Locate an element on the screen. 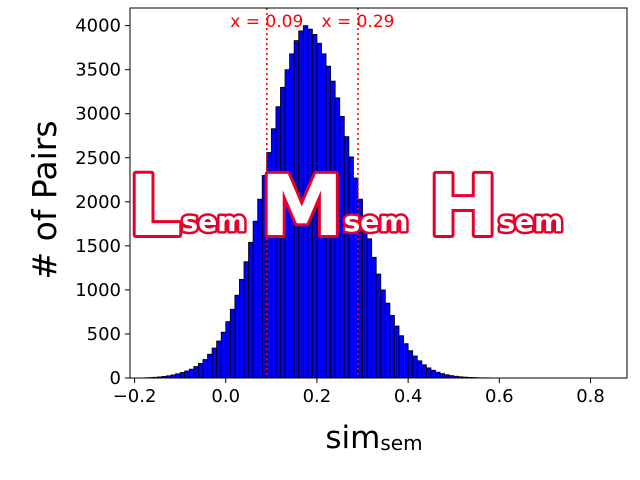  region-label-mid-letter: M is located at coordinates (302, 206).